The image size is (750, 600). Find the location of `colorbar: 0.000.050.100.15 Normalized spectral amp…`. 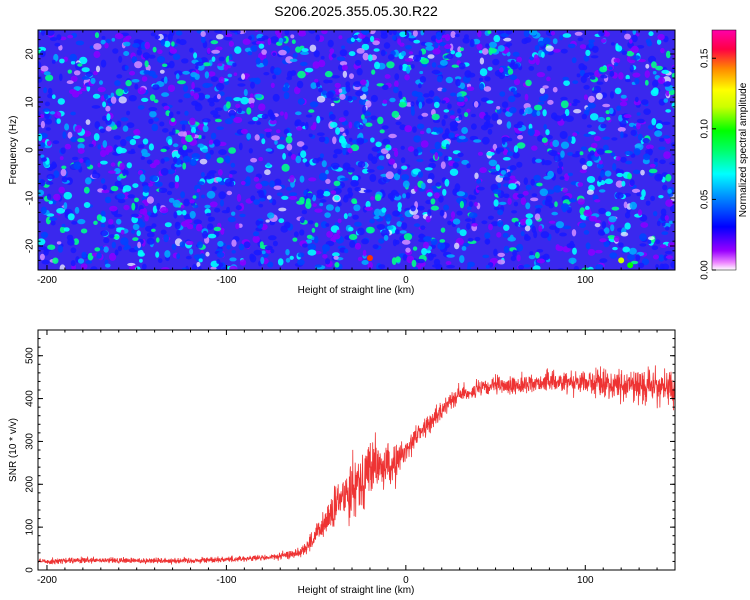

colorbar: 0.000.050.100.15 Normalized spectral amp… is located at coordinates (724, 154).